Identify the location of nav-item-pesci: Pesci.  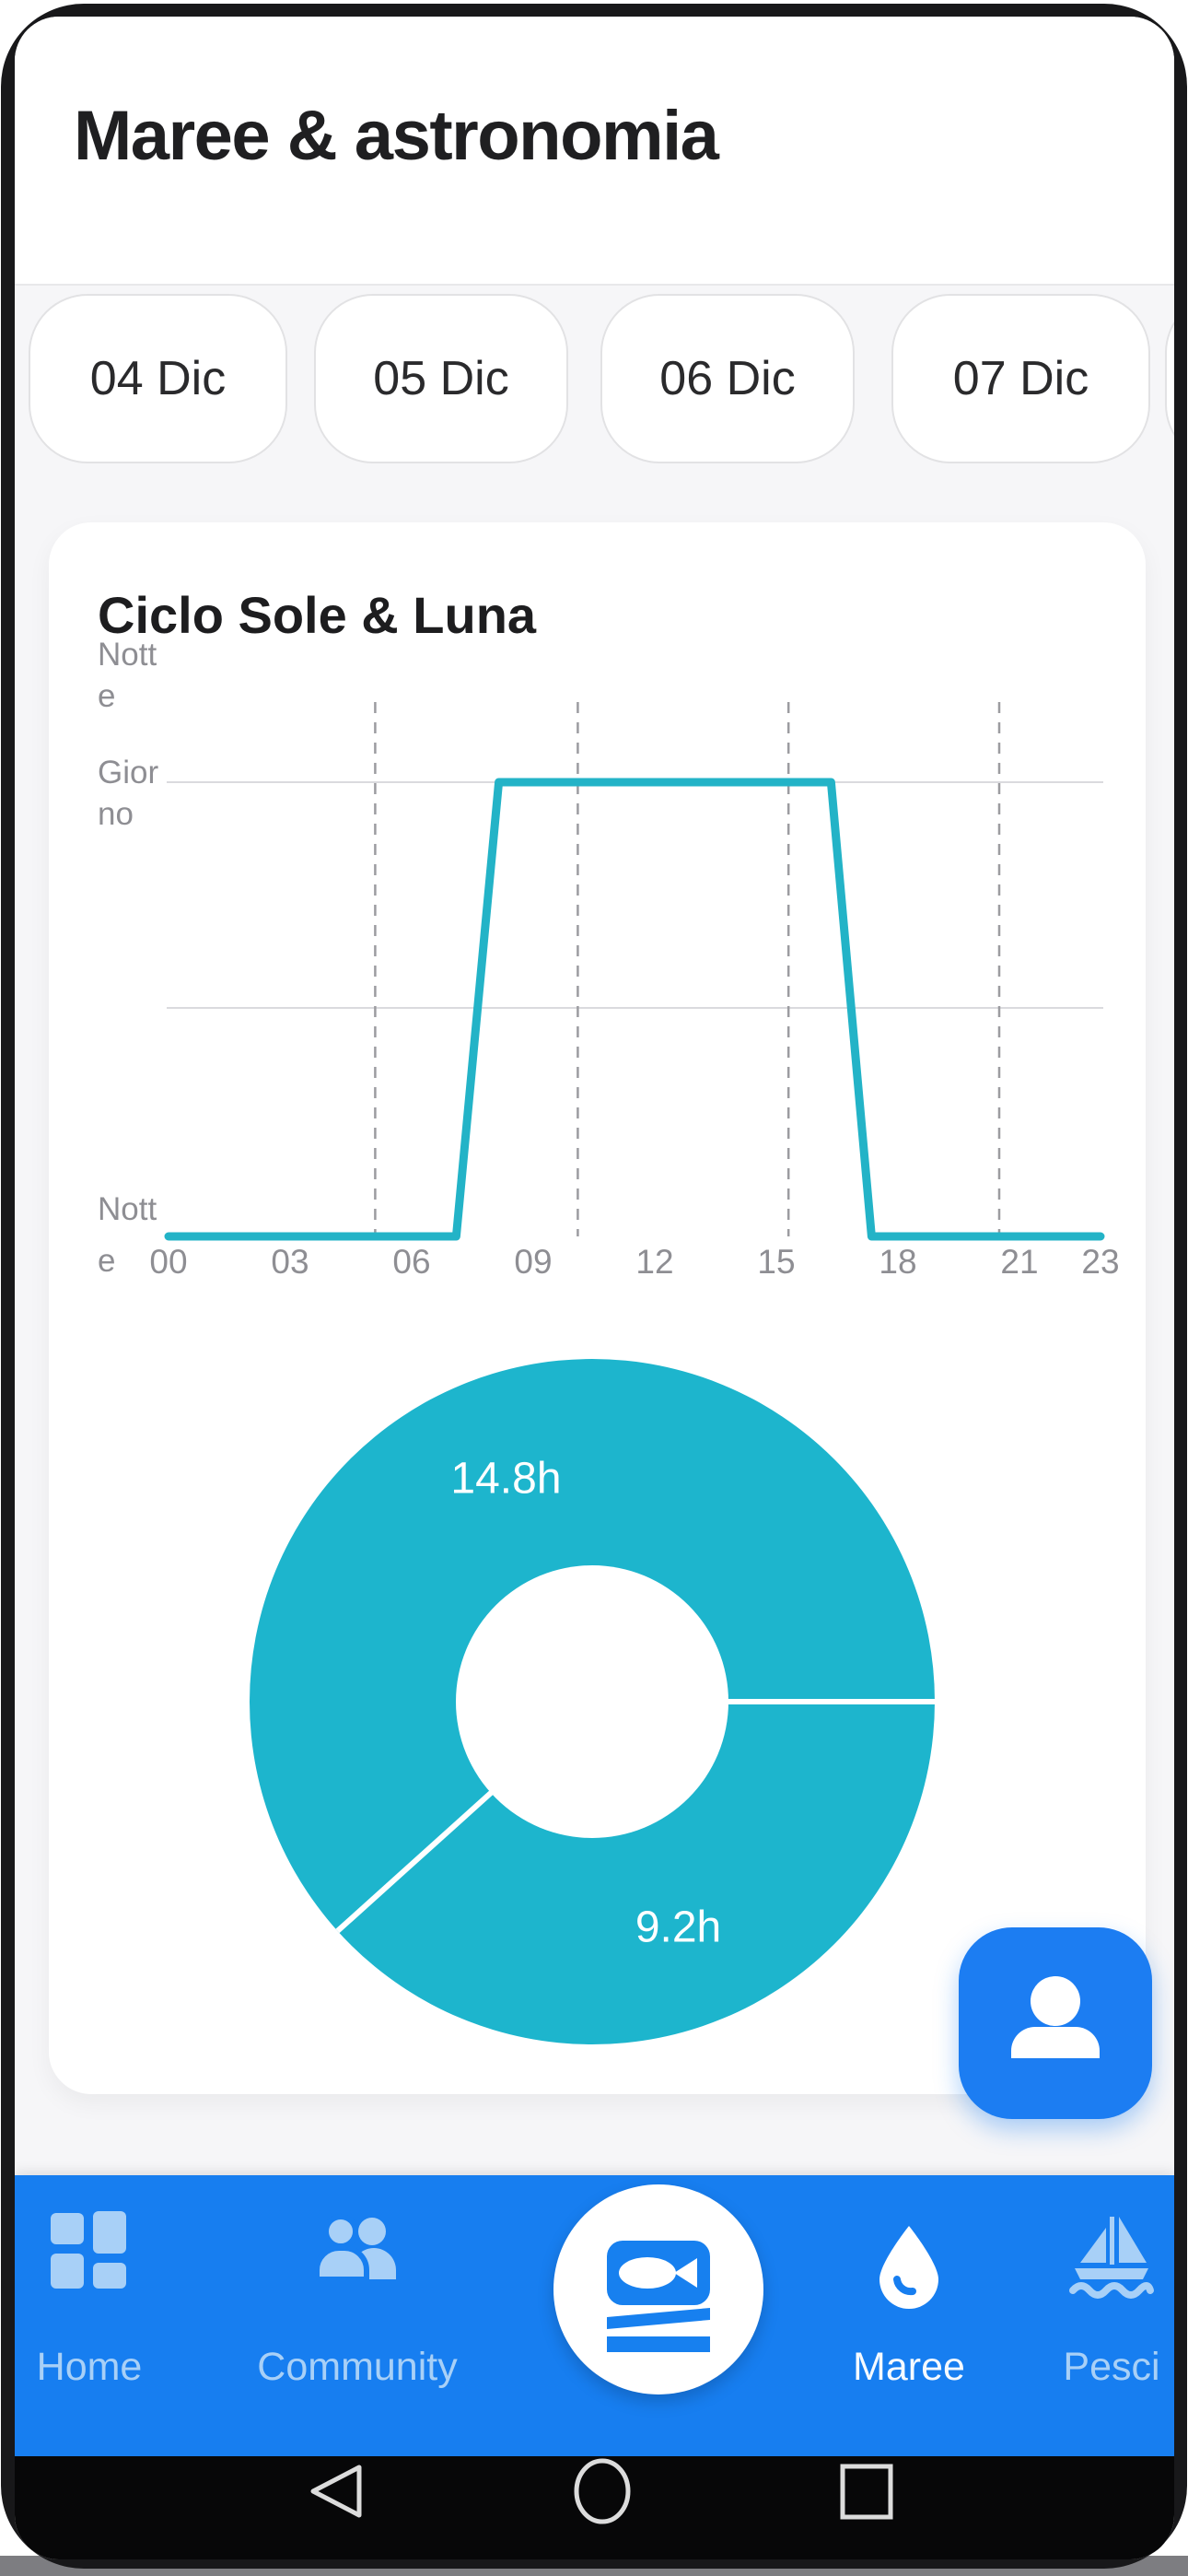
(1111, 2367).